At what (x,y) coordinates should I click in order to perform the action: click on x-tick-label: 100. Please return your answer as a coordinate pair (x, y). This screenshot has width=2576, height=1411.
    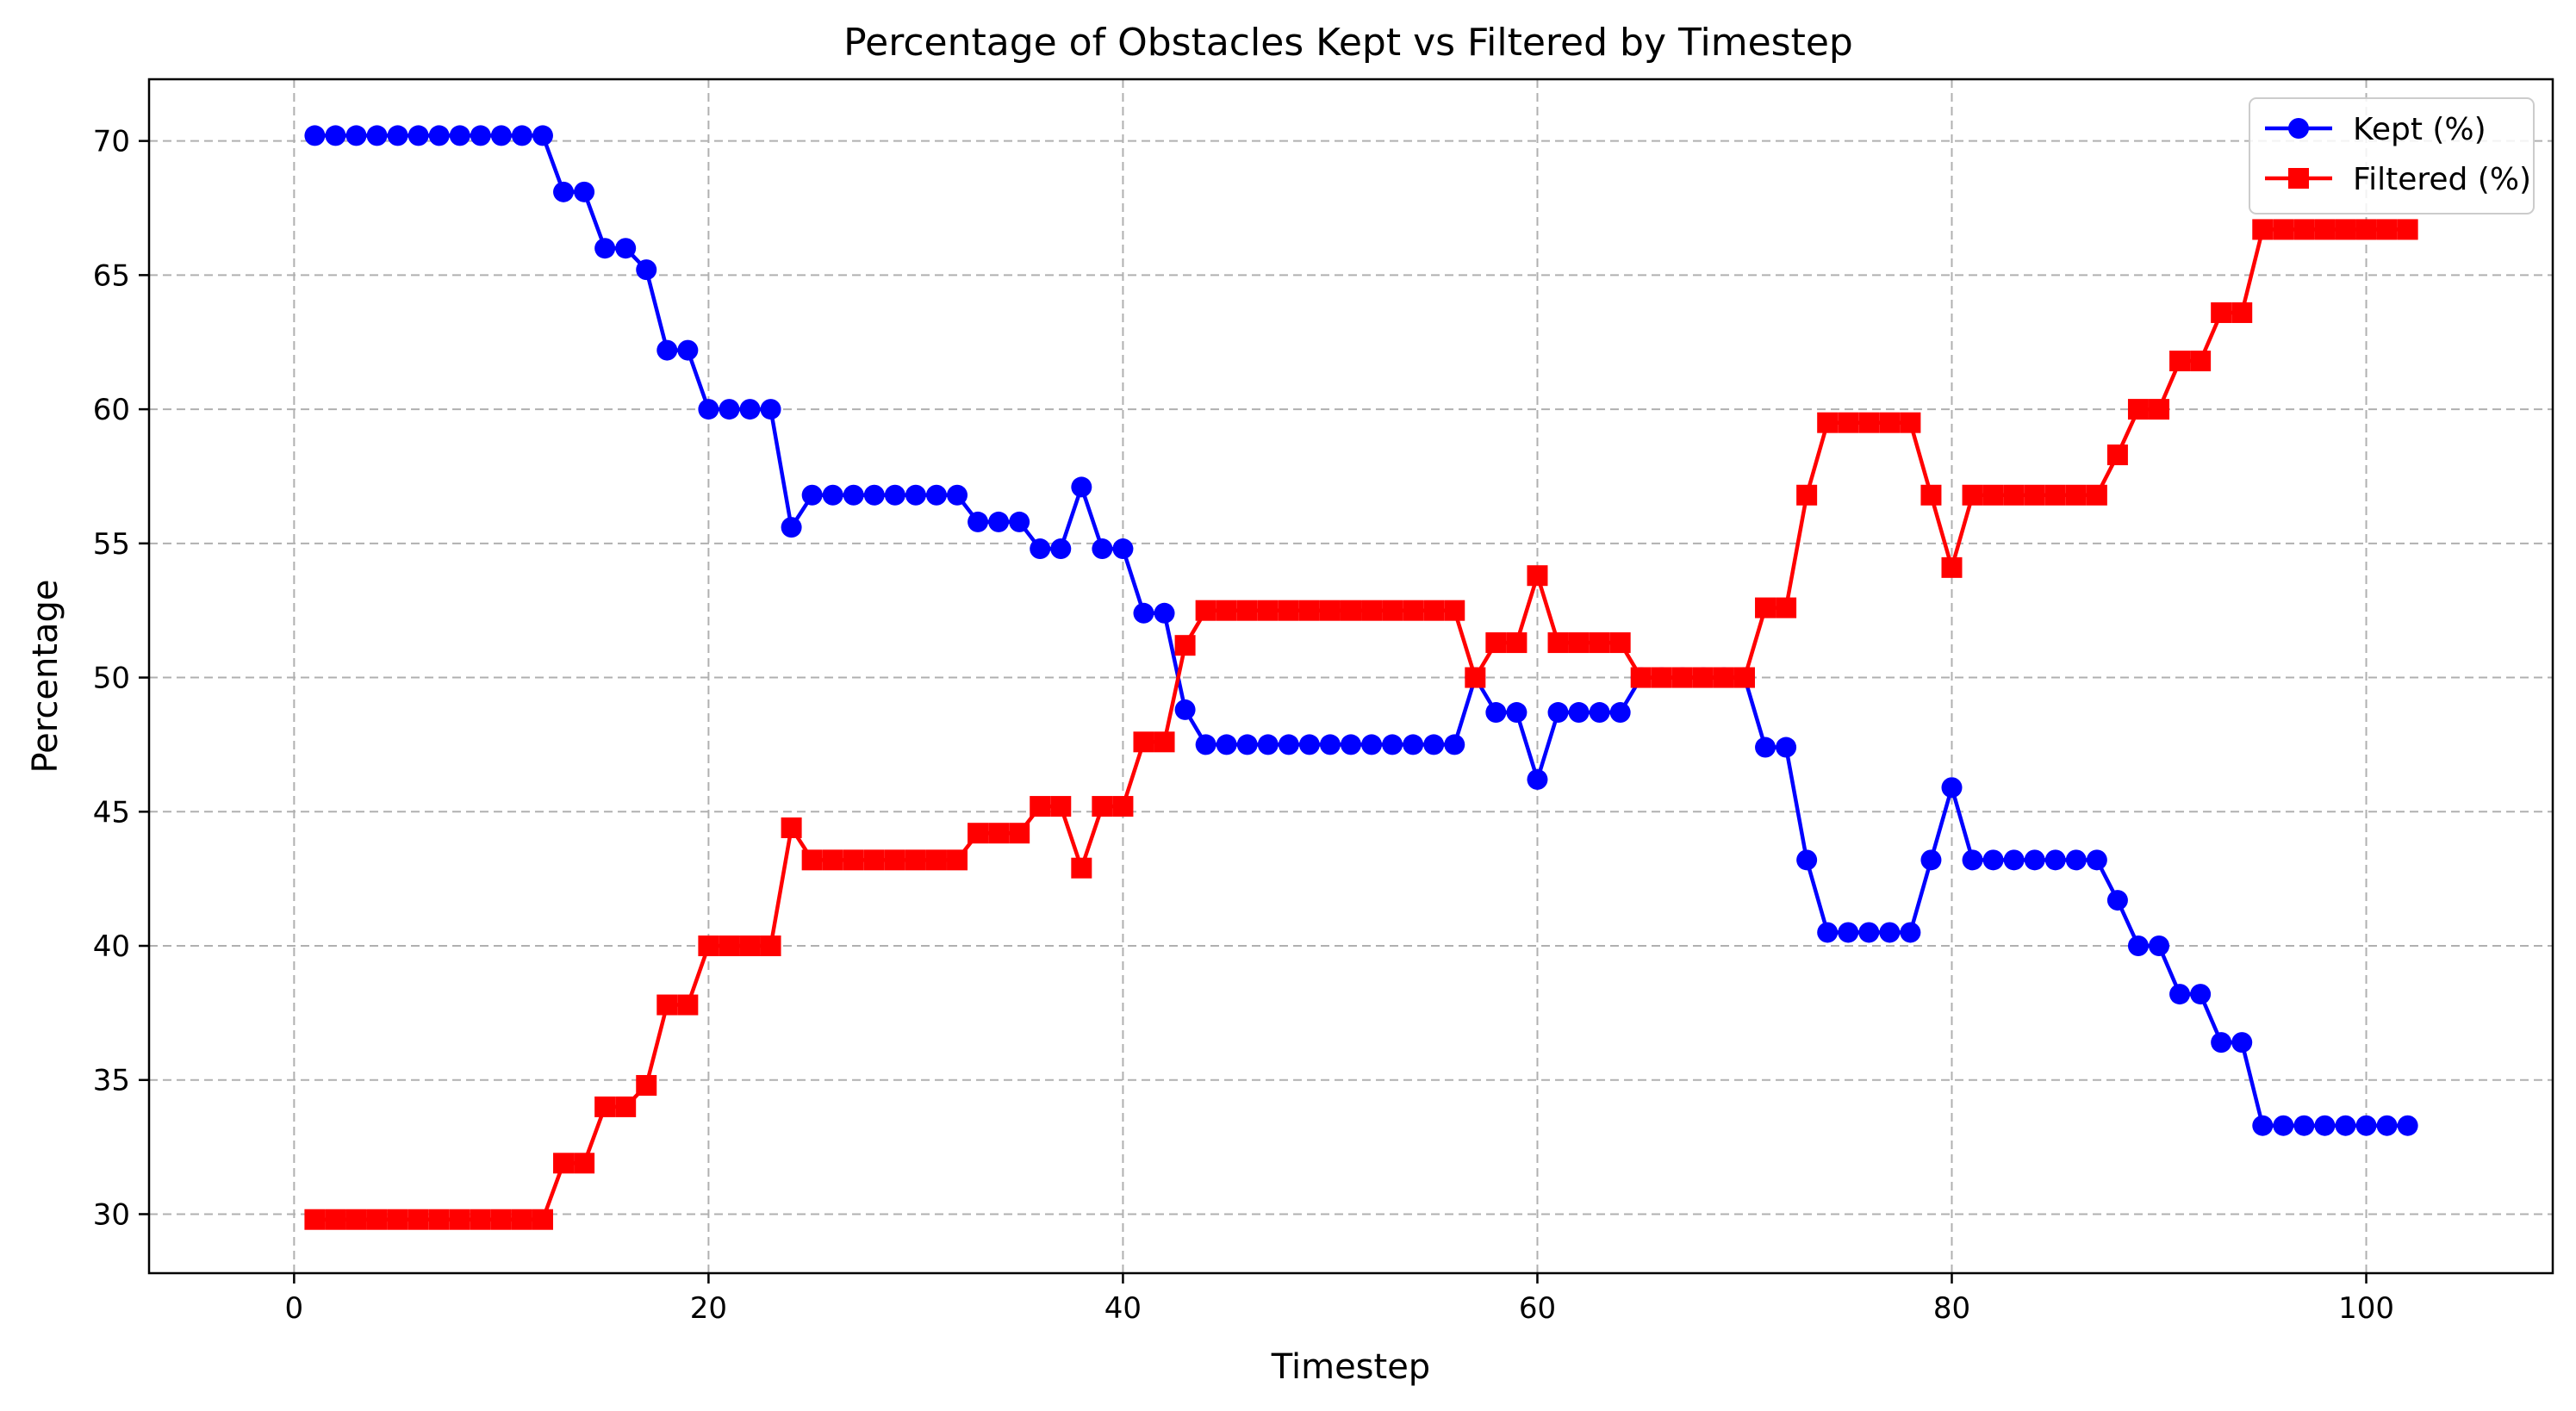
    Looking at the image, I should click on (2366, 1308).